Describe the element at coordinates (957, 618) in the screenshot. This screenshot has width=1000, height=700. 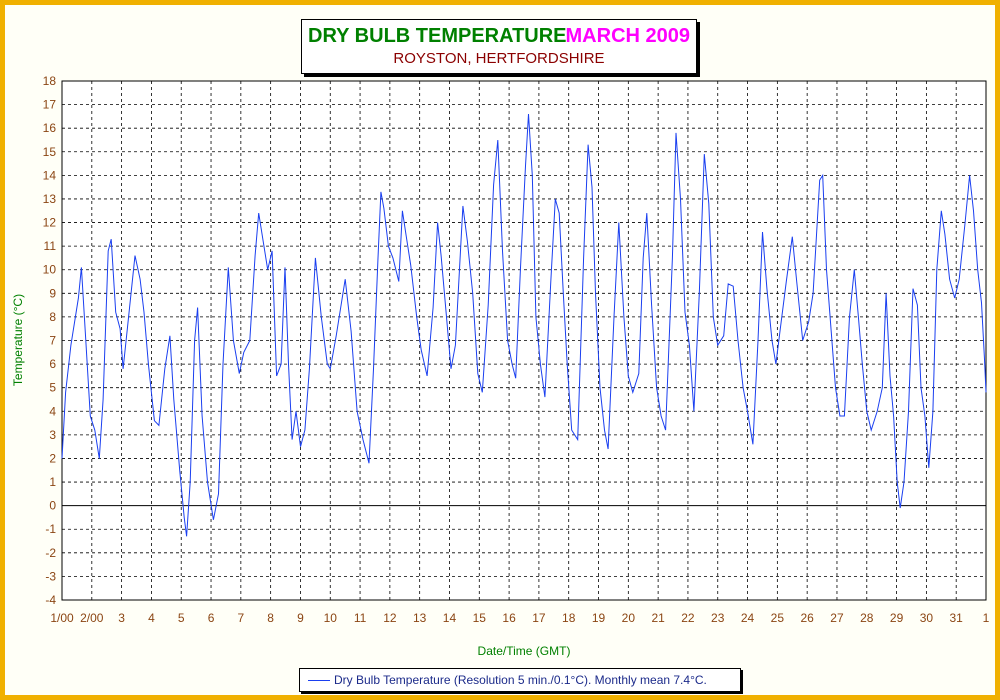
I see `x-tick-label: 31` at that location.